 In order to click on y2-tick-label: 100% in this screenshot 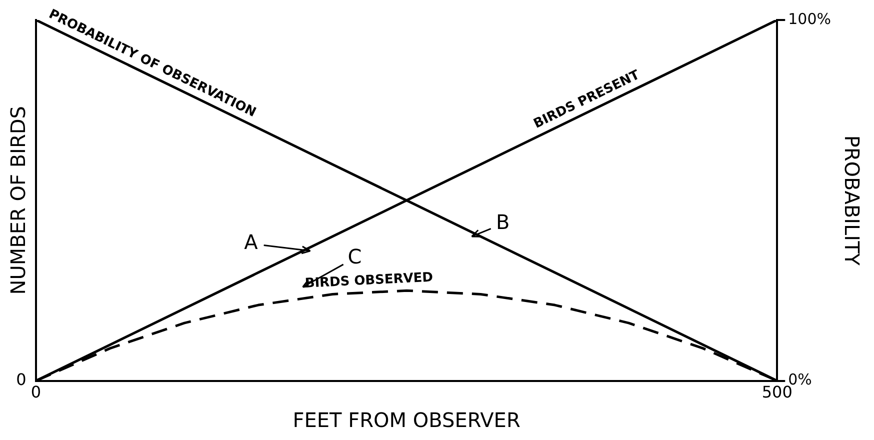, I will do `click(810, 19)`.